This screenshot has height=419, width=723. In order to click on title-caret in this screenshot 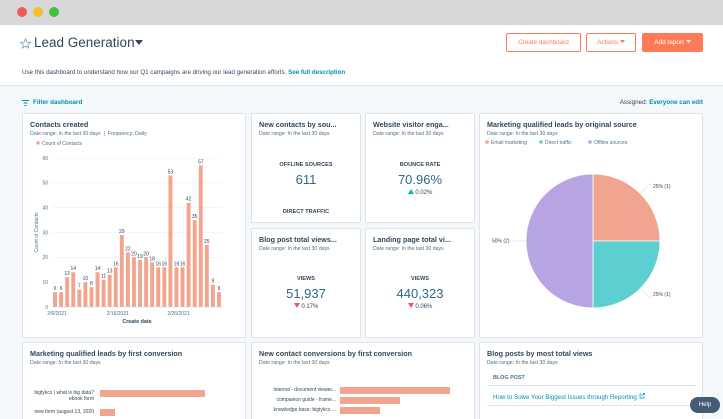, I will do `click(139, 43)`.